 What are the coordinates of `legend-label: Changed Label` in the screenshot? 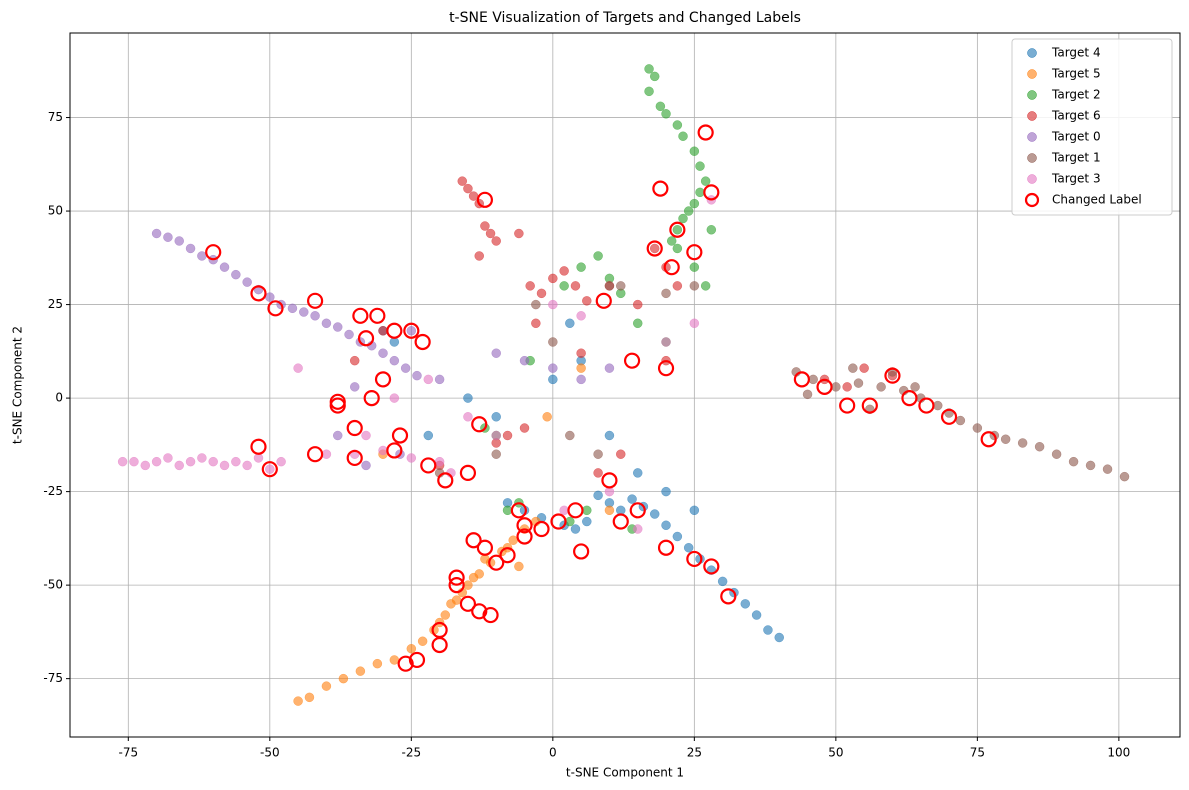 It's located at (1097, 200).